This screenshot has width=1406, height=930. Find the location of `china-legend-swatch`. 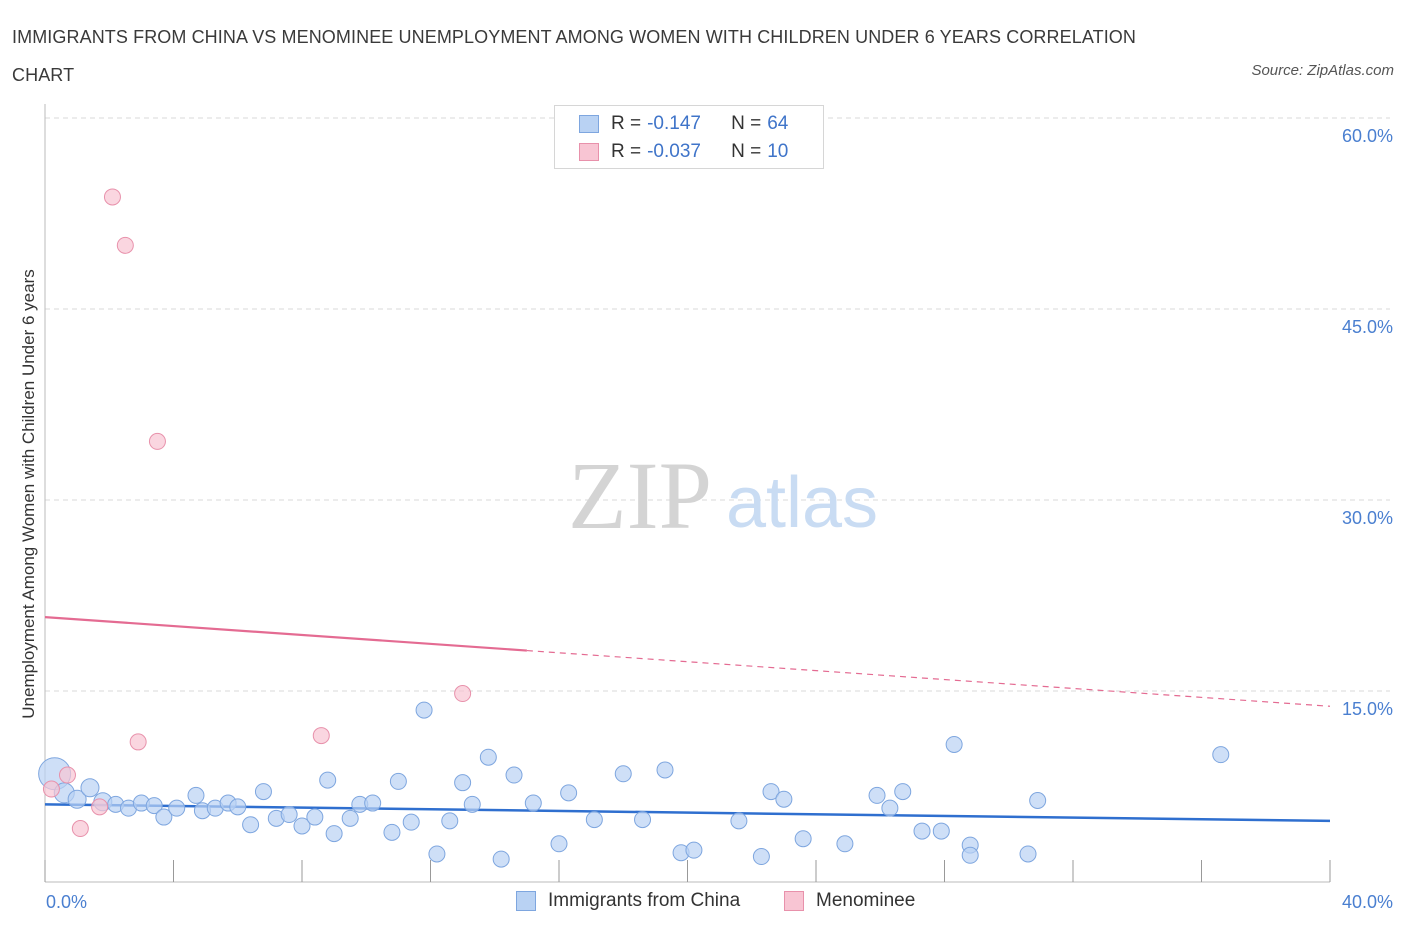

china-legend-swatch is located at coordinates (526, 901).